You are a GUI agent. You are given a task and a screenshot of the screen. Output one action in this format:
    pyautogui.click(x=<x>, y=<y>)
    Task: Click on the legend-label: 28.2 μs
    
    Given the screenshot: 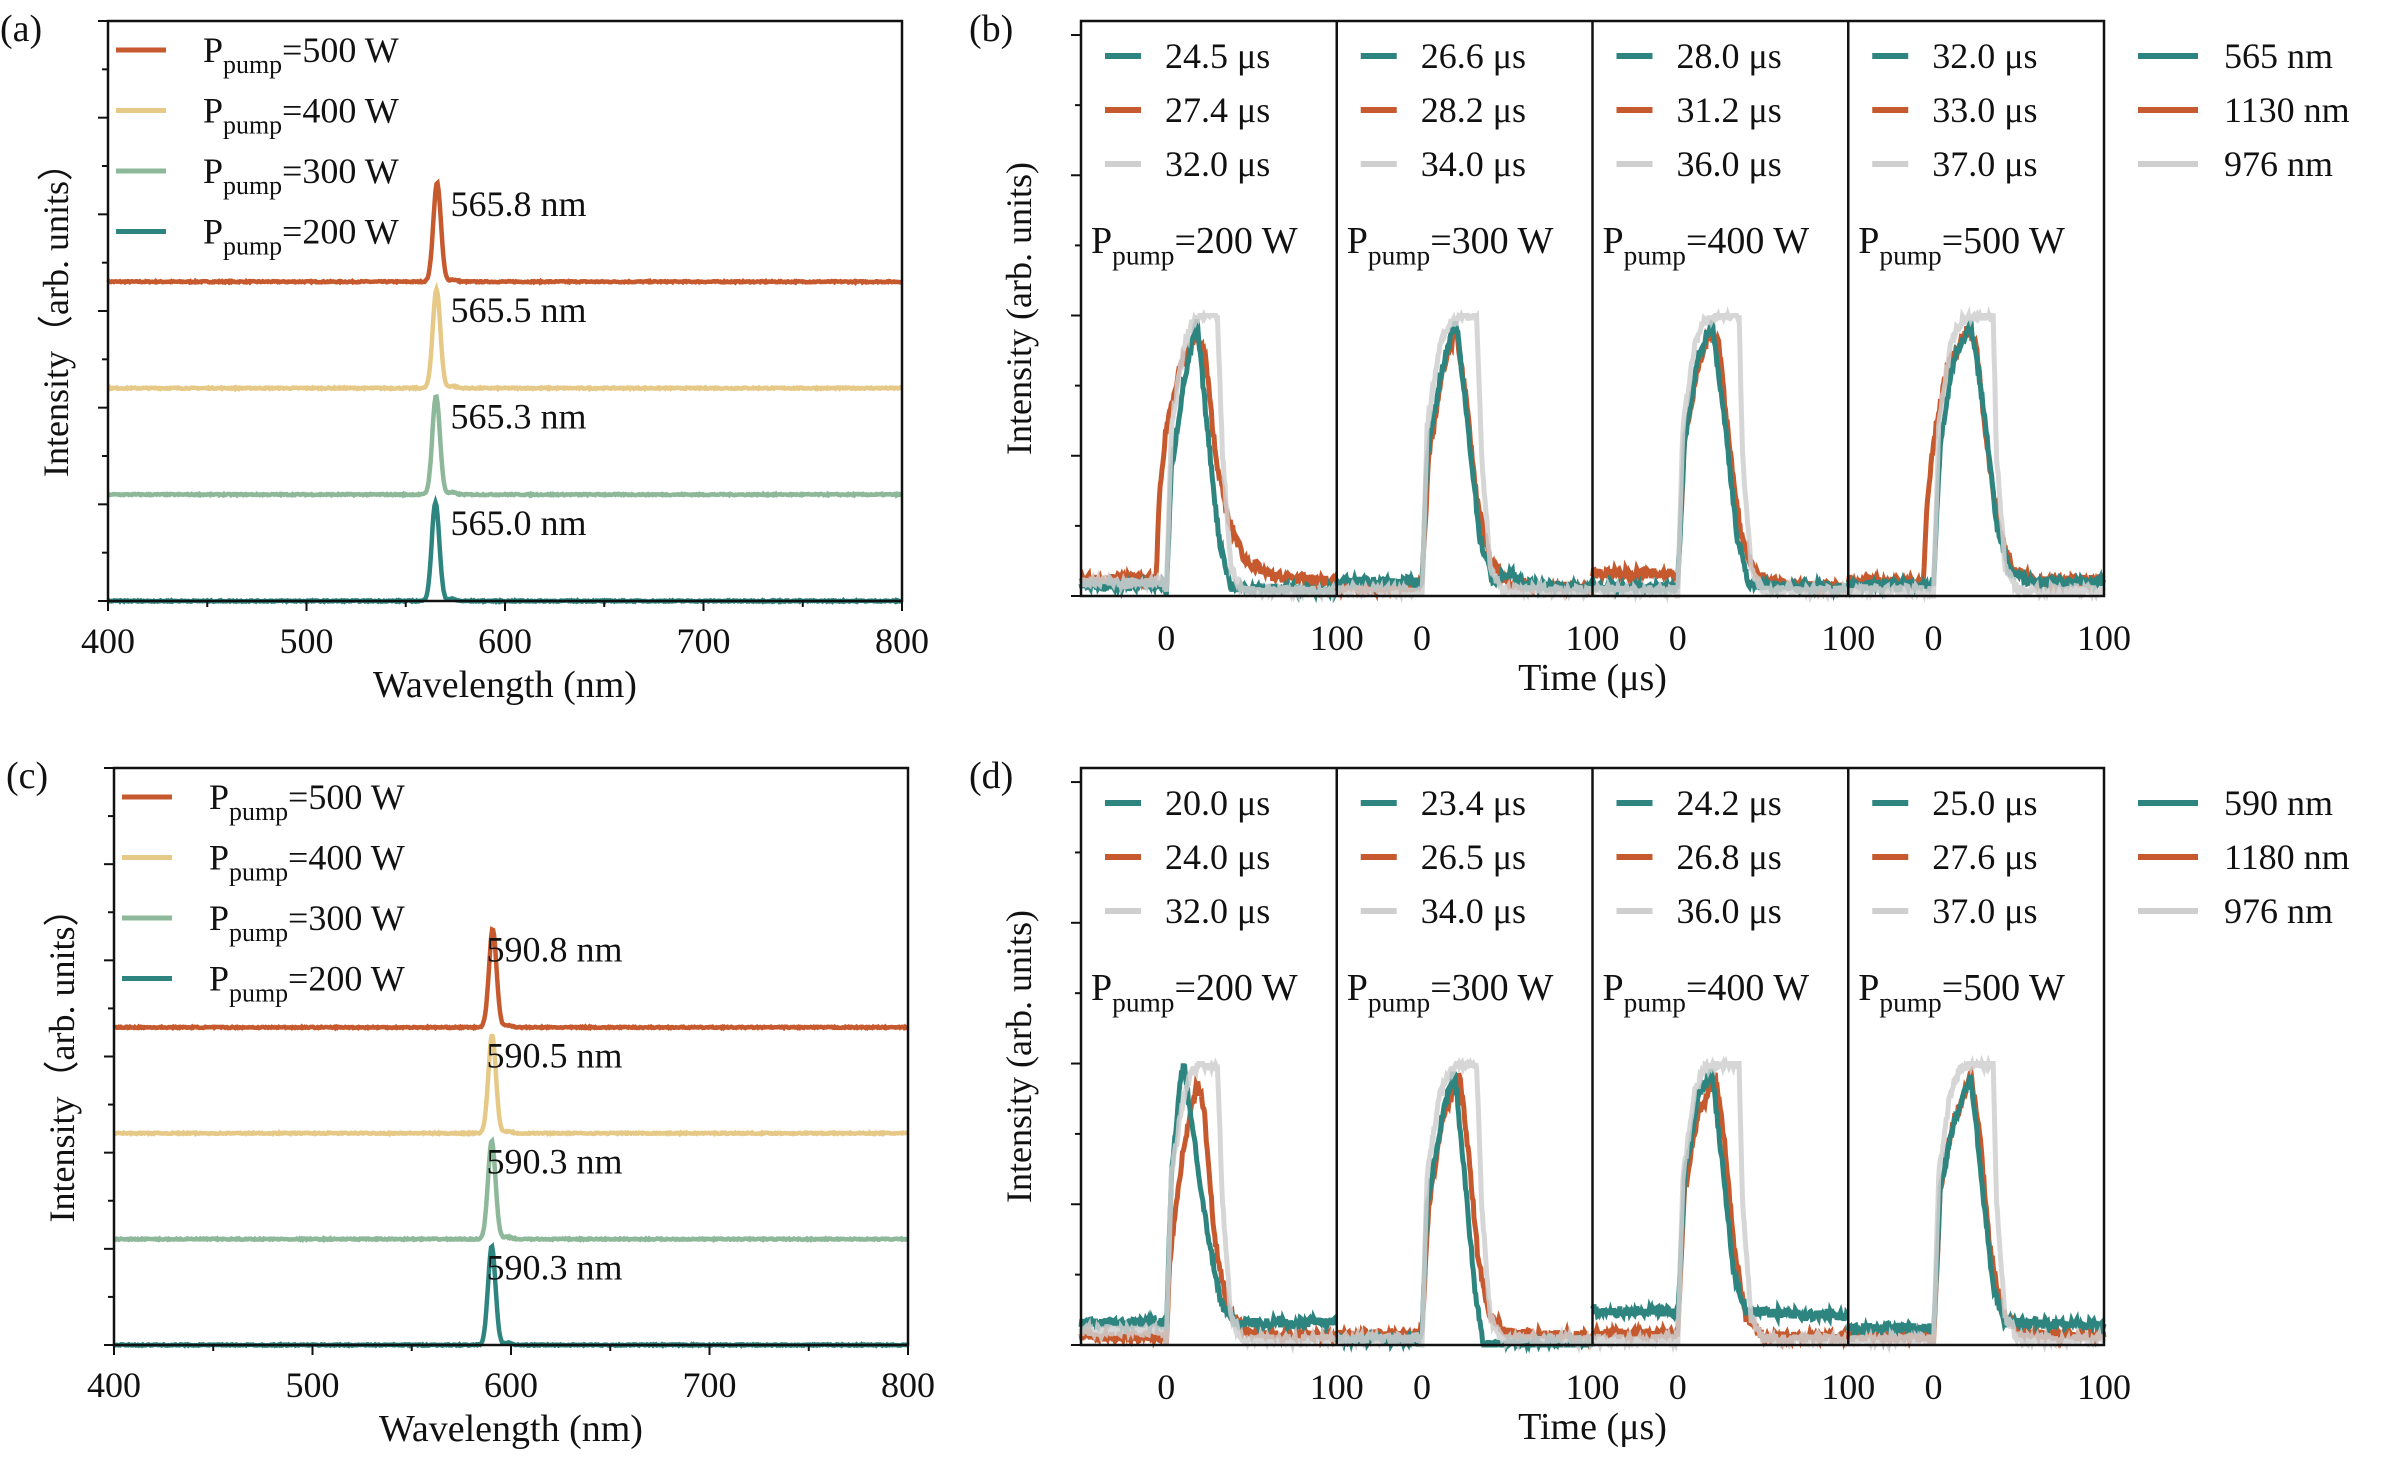 What is the action you would take?
    pyautogui.click(x=1473, y=110)
    